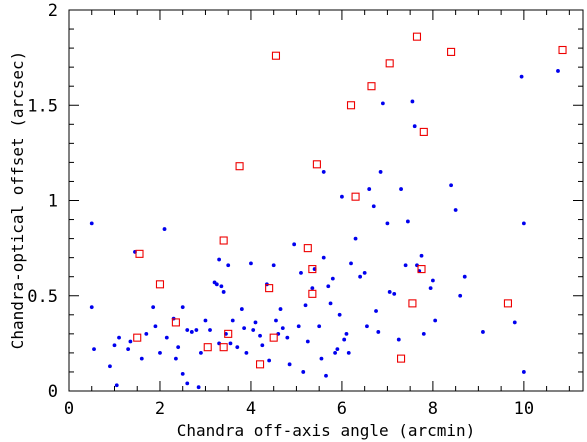 This screenshot has height=442, width=587. I want to click on x-tick-label: 8, so click(433, 409).